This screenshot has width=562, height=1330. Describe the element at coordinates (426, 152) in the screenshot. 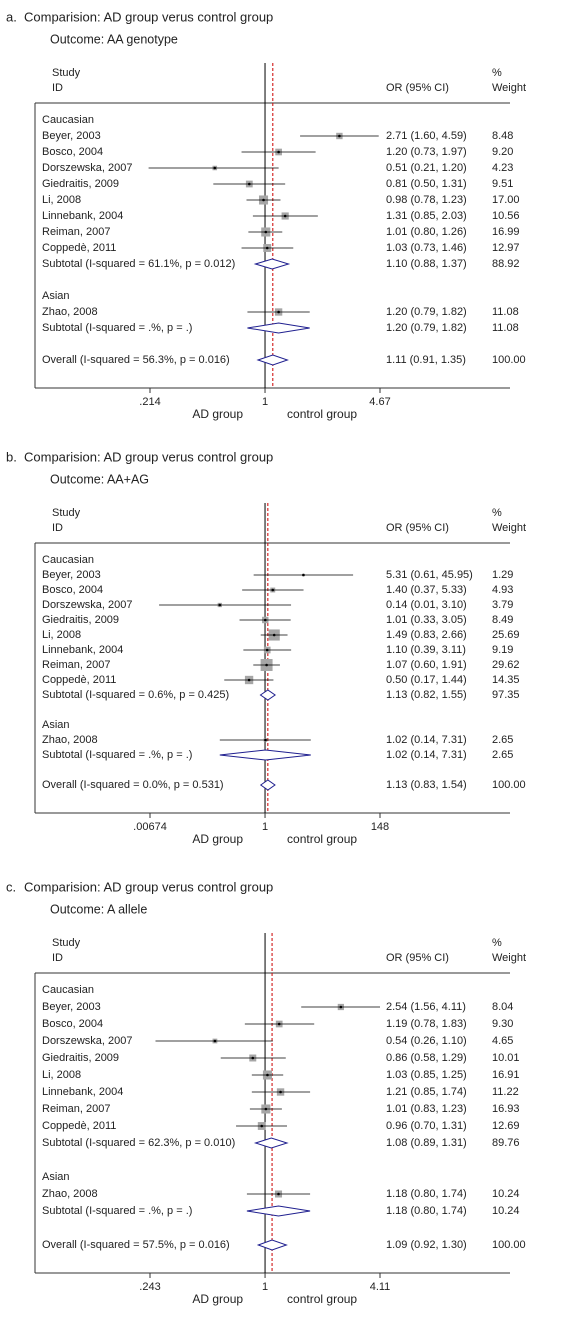

I see `ci-label: 1.20 (0.73, 1.97)` at that location.